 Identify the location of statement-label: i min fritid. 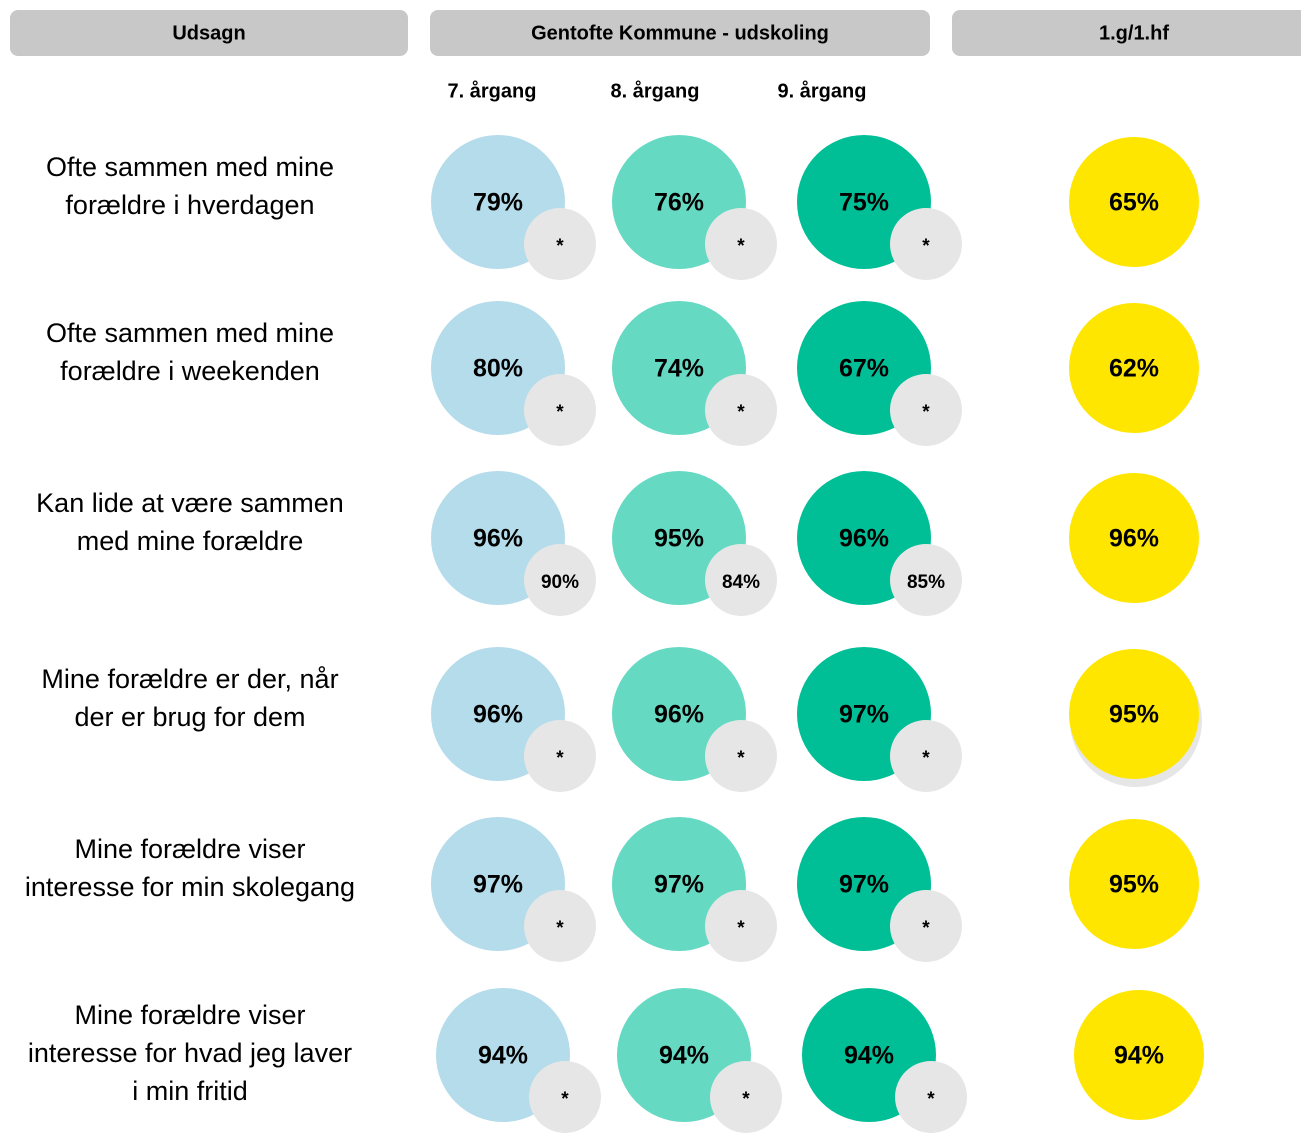
(190, 1091).